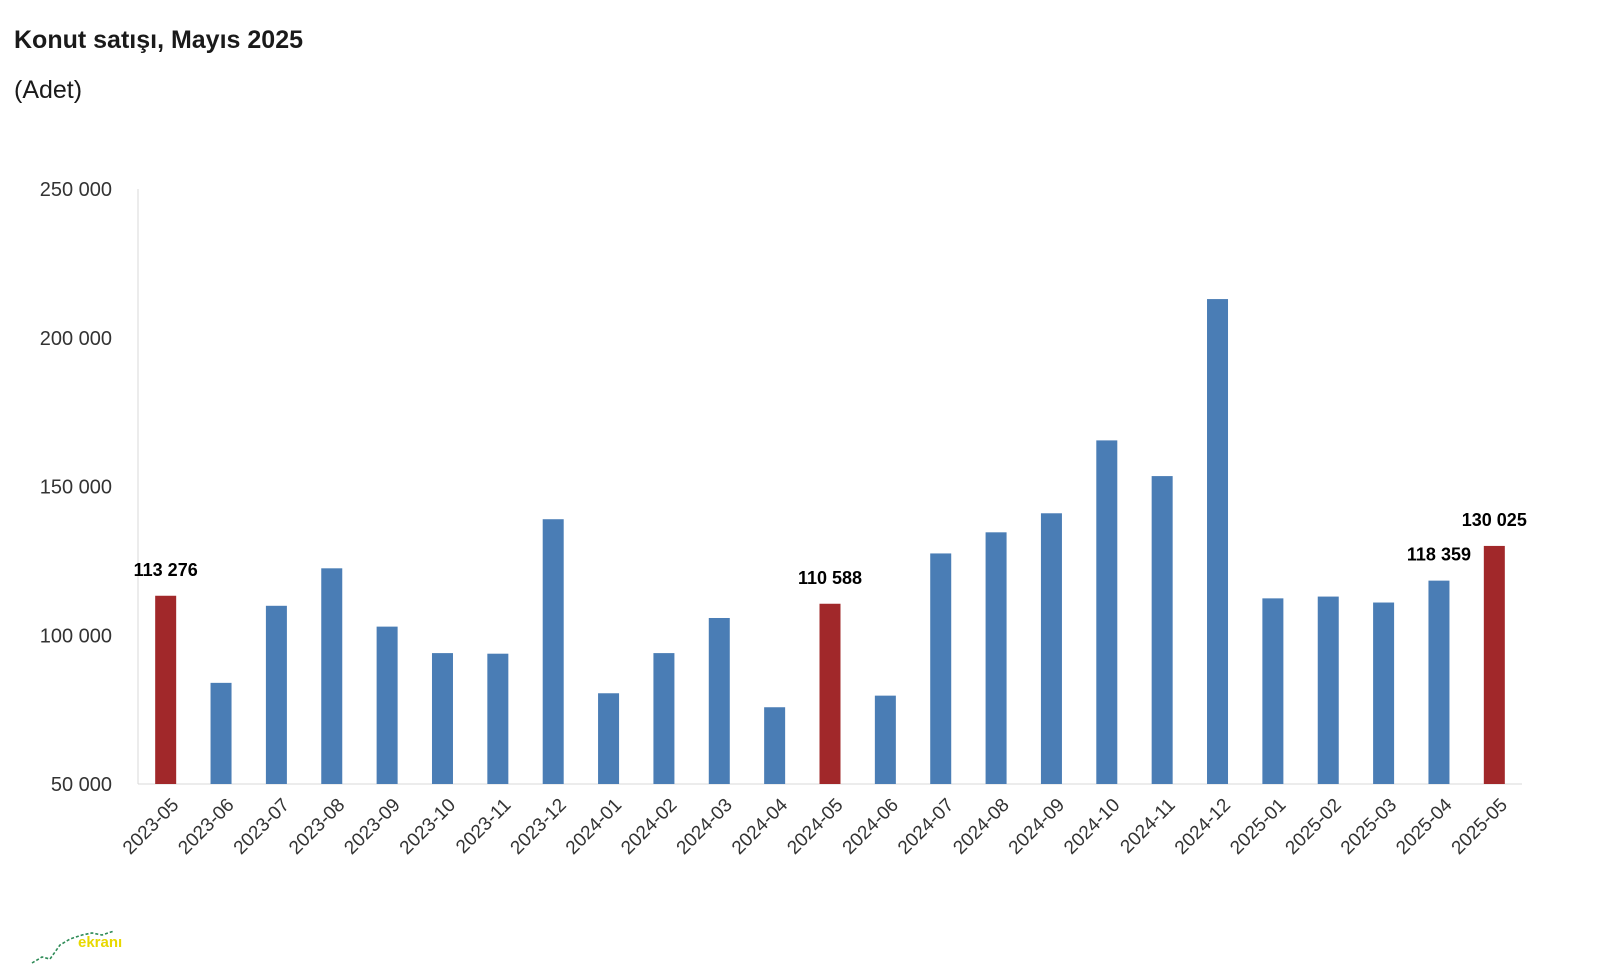 This screenshot has width=1598, height=970. I want to click on x-tick-label: 2023-10, so click(428, 827).